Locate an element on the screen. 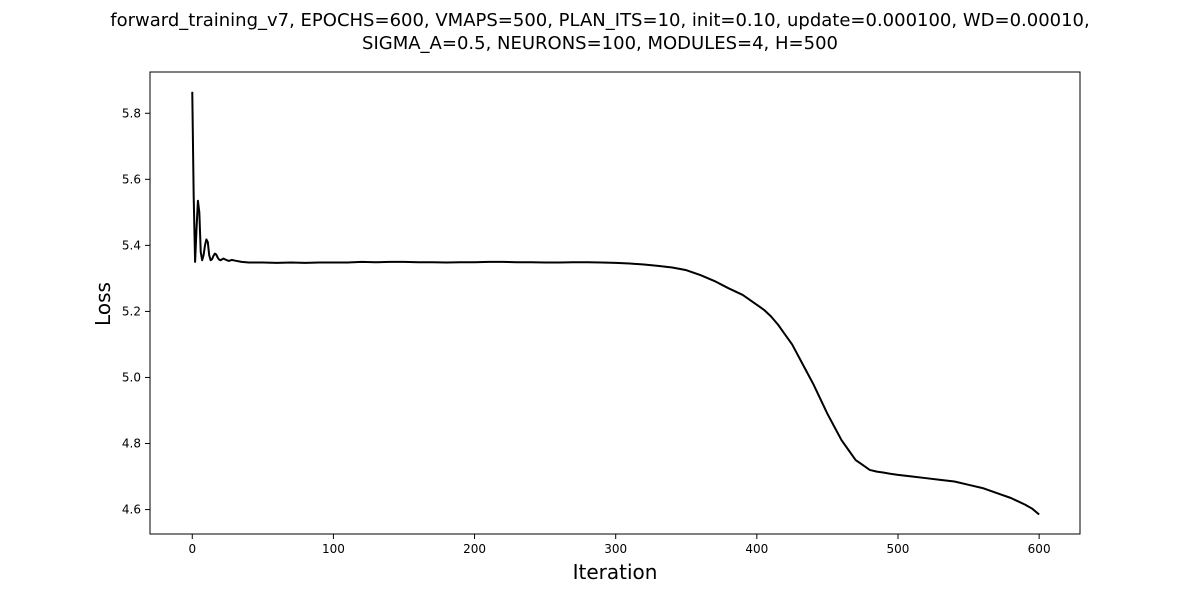 The width and height of the screenshot is (1200, 600). x-tick-label: 100 is located at coordinates (333, 549).